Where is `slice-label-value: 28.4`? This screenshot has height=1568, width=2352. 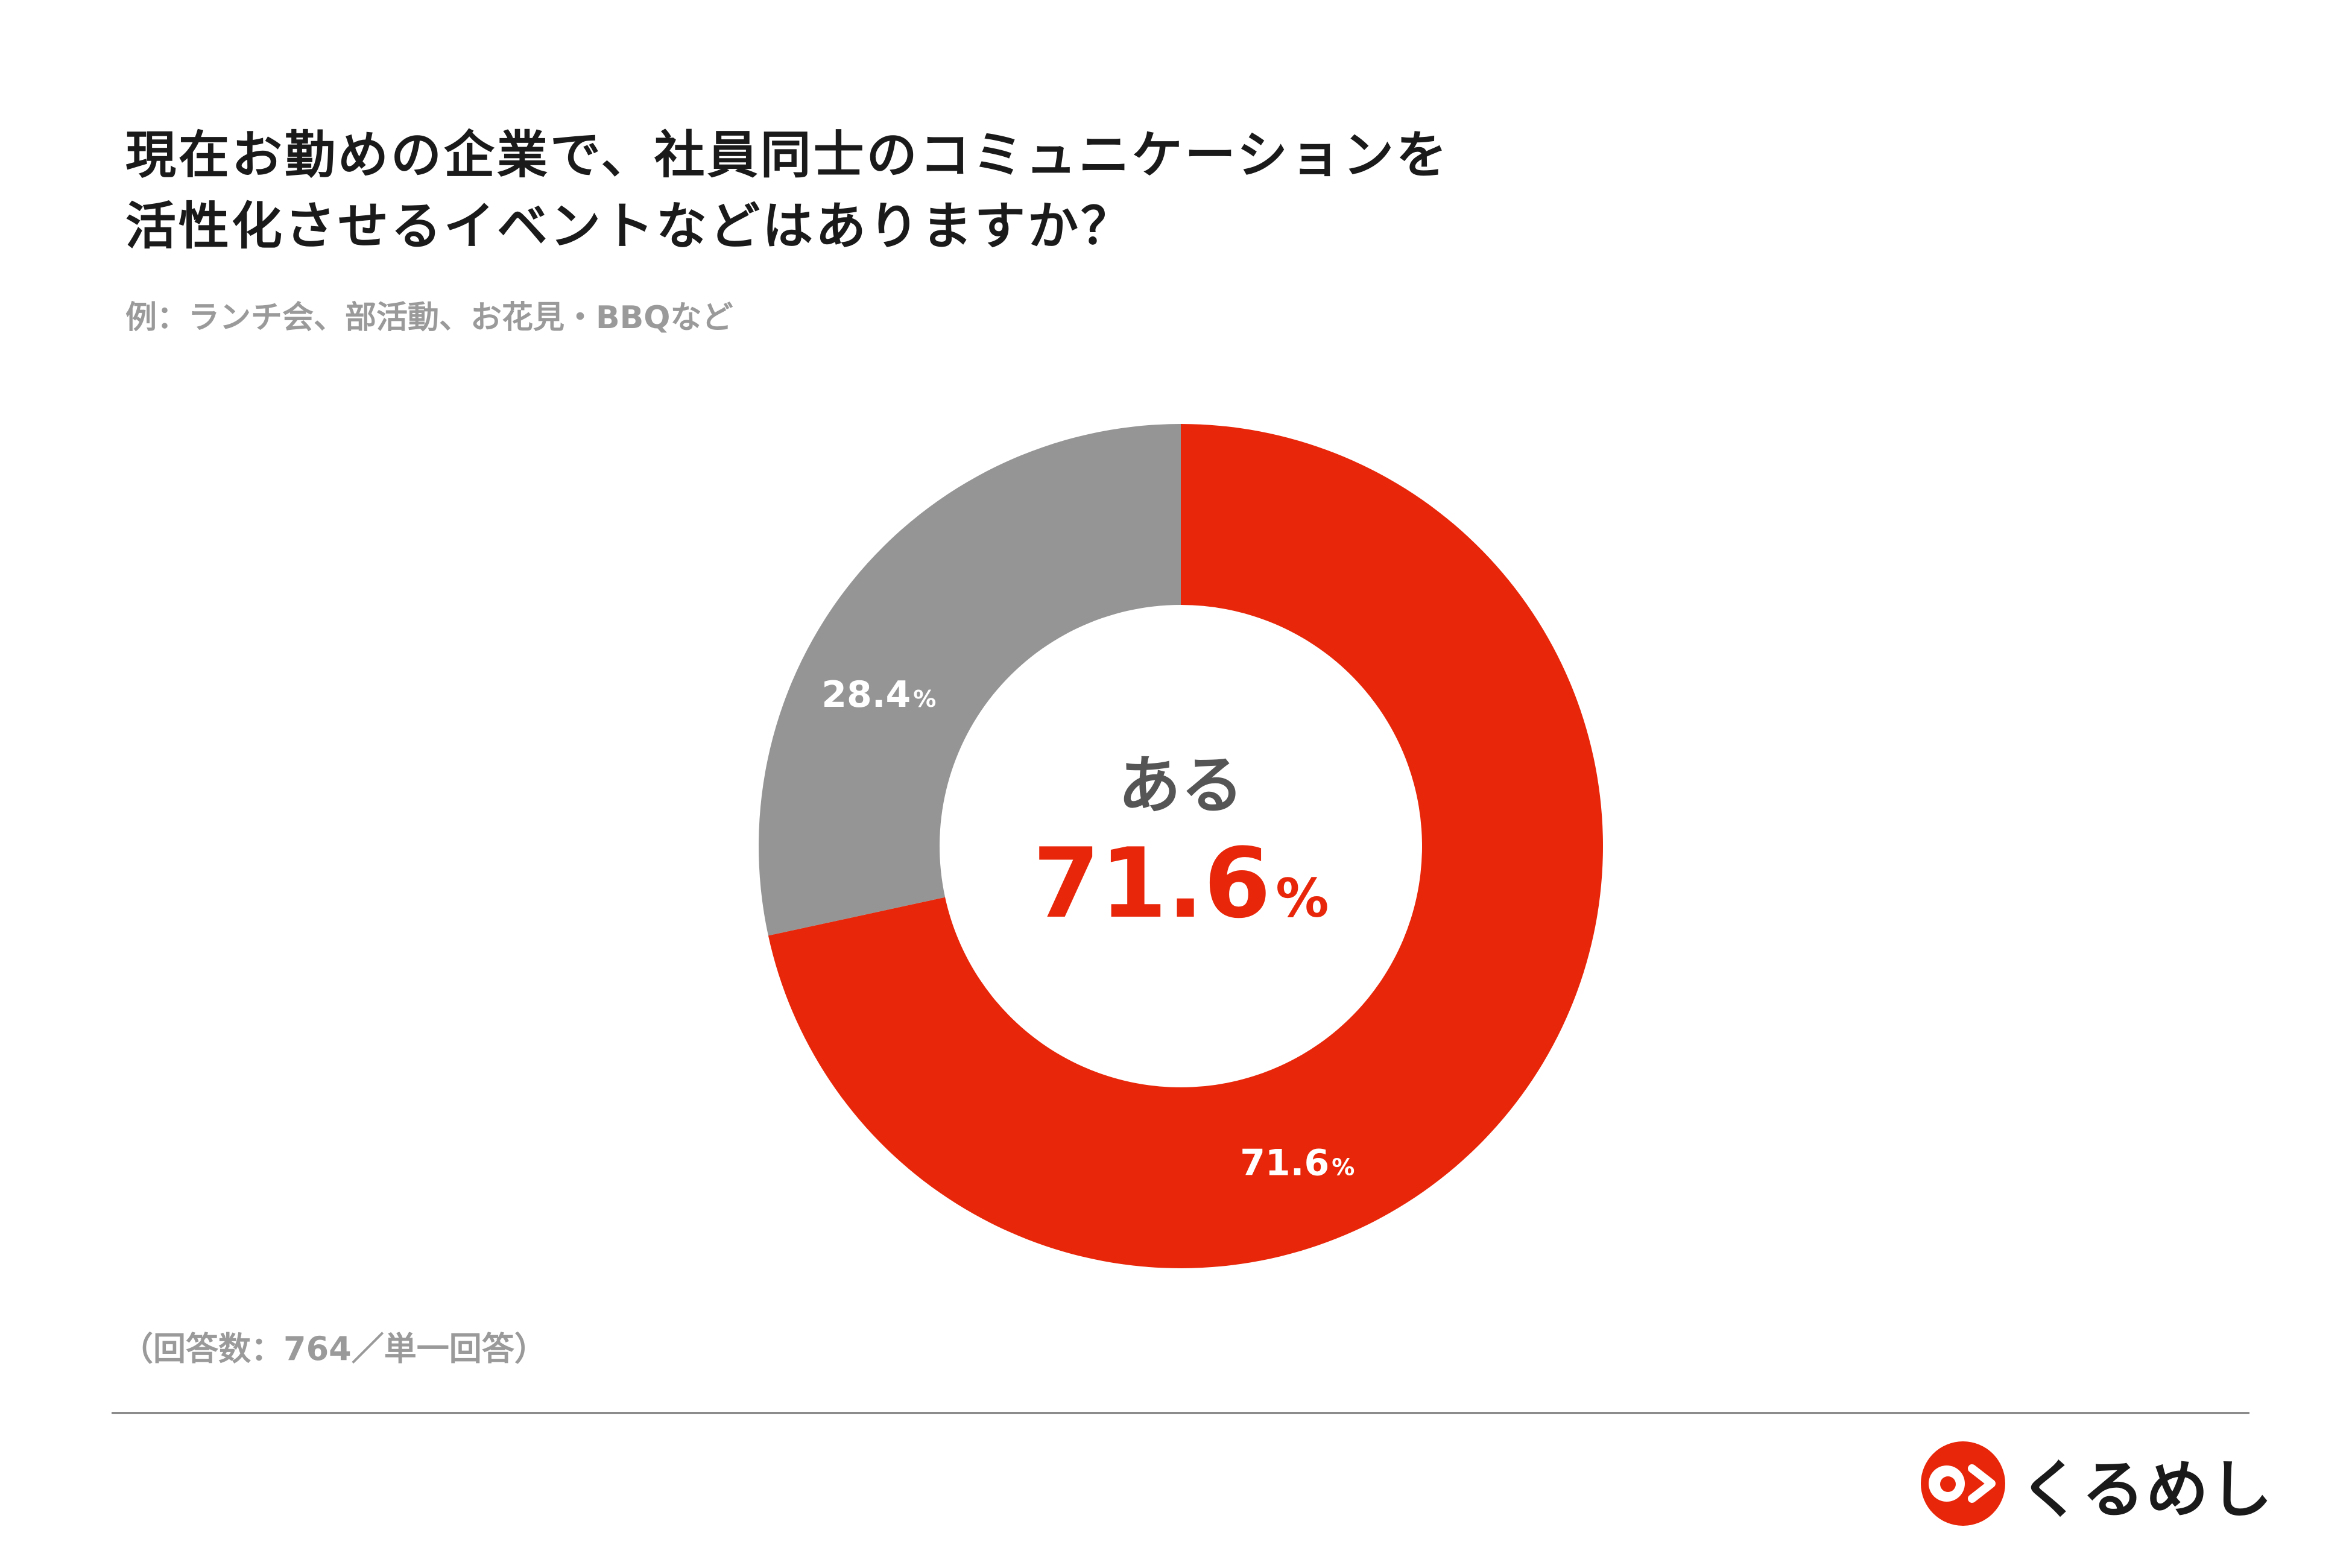
slice-label-value: 28.4 is located at coordinates (866, 695).